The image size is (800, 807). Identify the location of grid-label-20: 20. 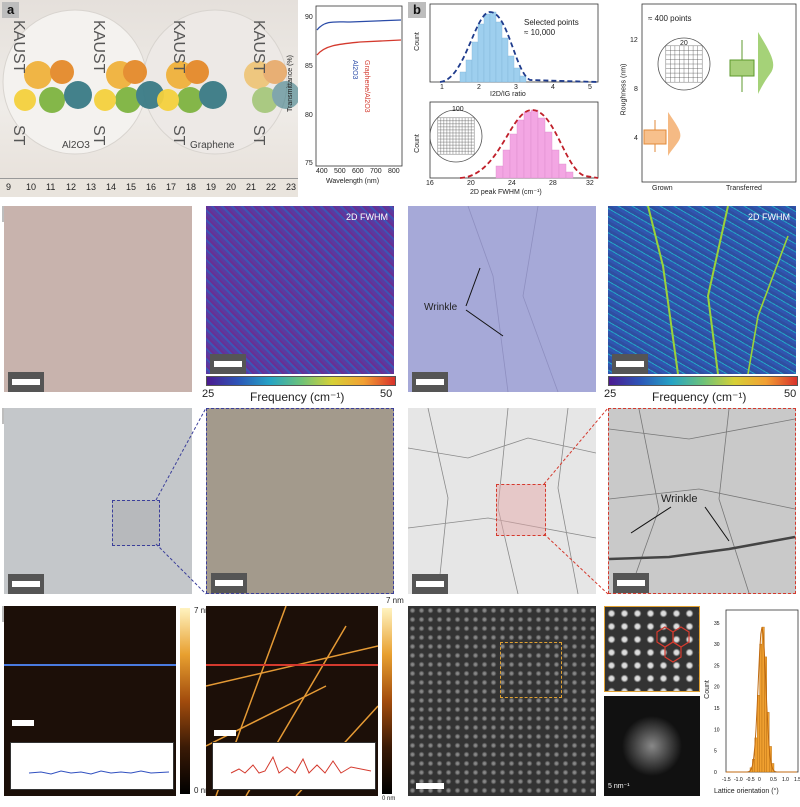
(684, 43).